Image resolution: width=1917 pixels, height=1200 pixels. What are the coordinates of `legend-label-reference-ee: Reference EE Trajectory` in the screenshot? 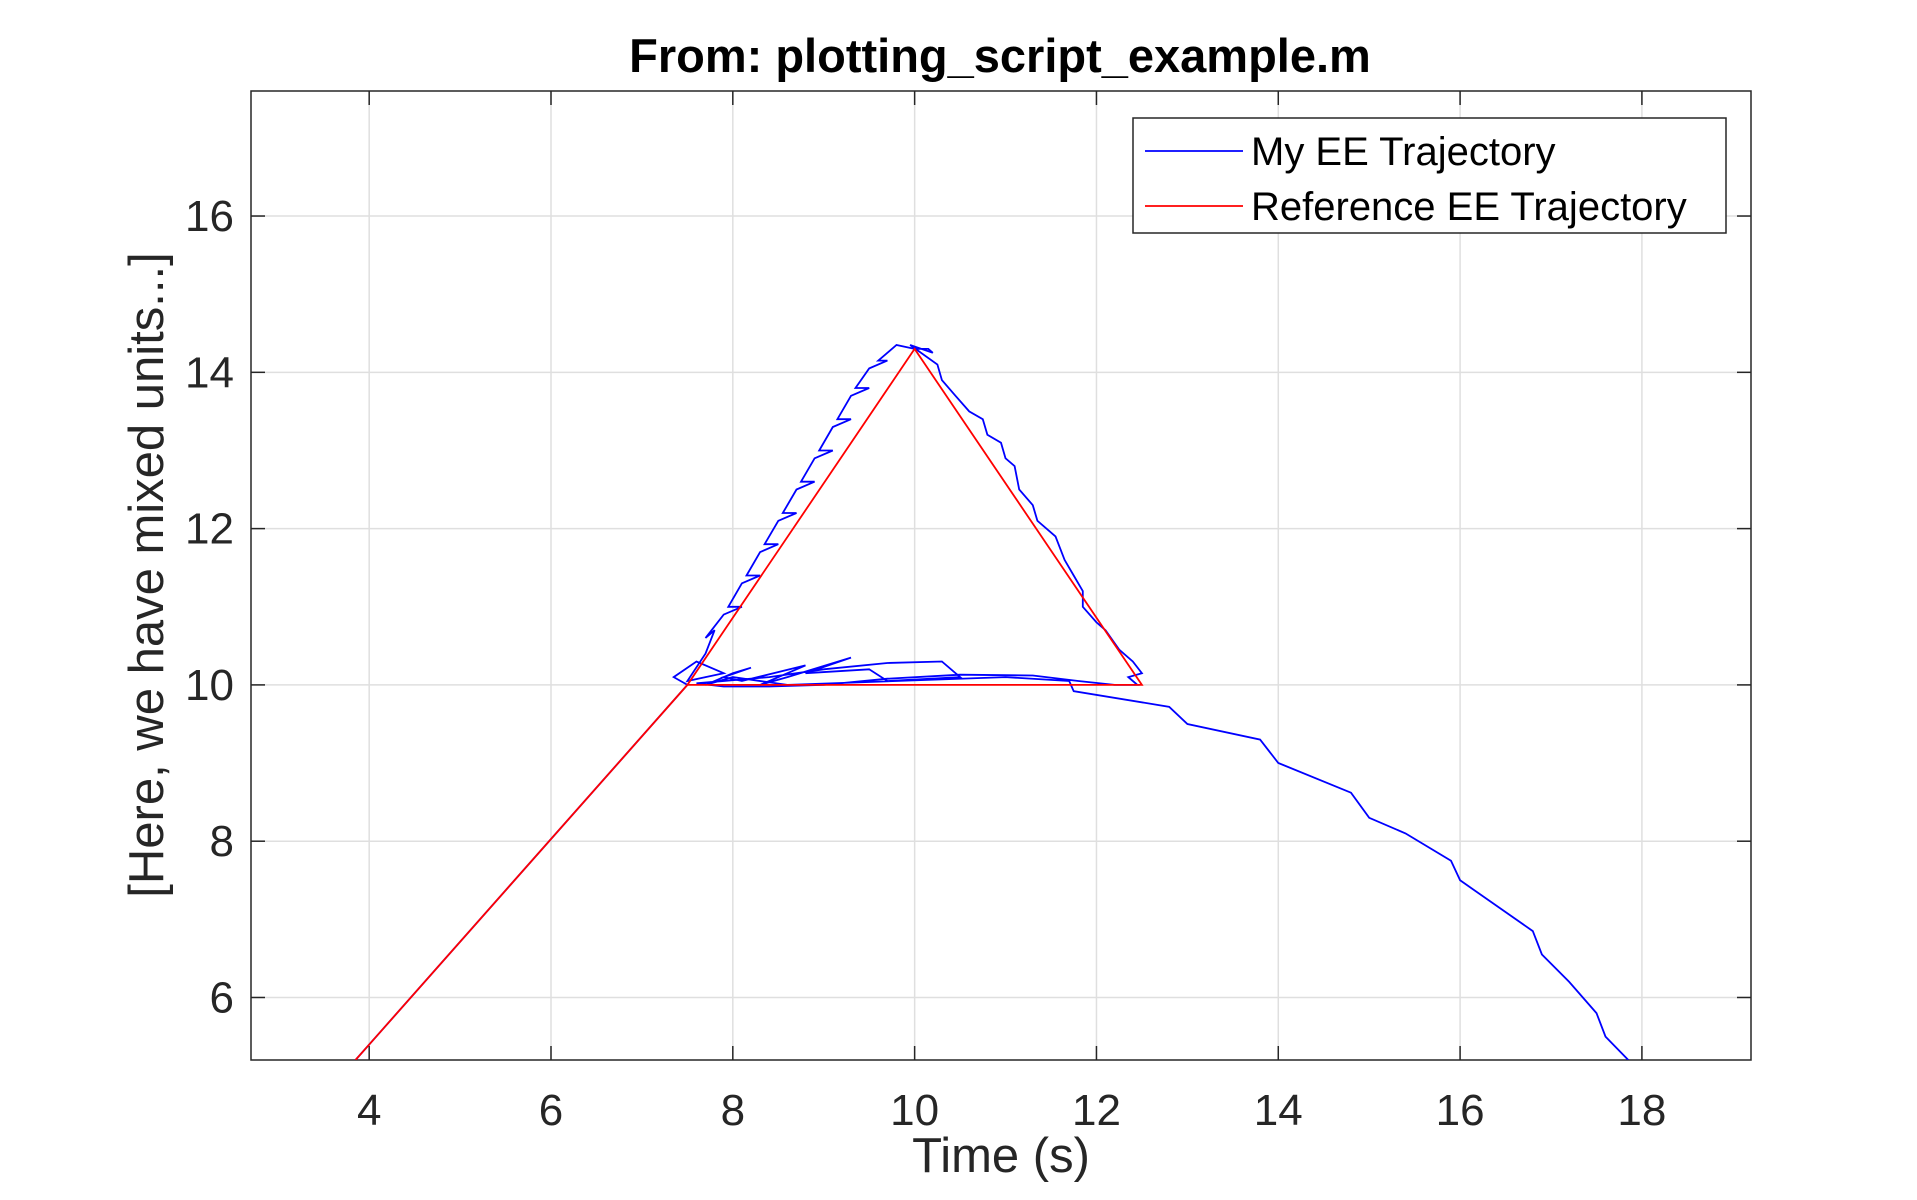 It's located at (1469, 207).